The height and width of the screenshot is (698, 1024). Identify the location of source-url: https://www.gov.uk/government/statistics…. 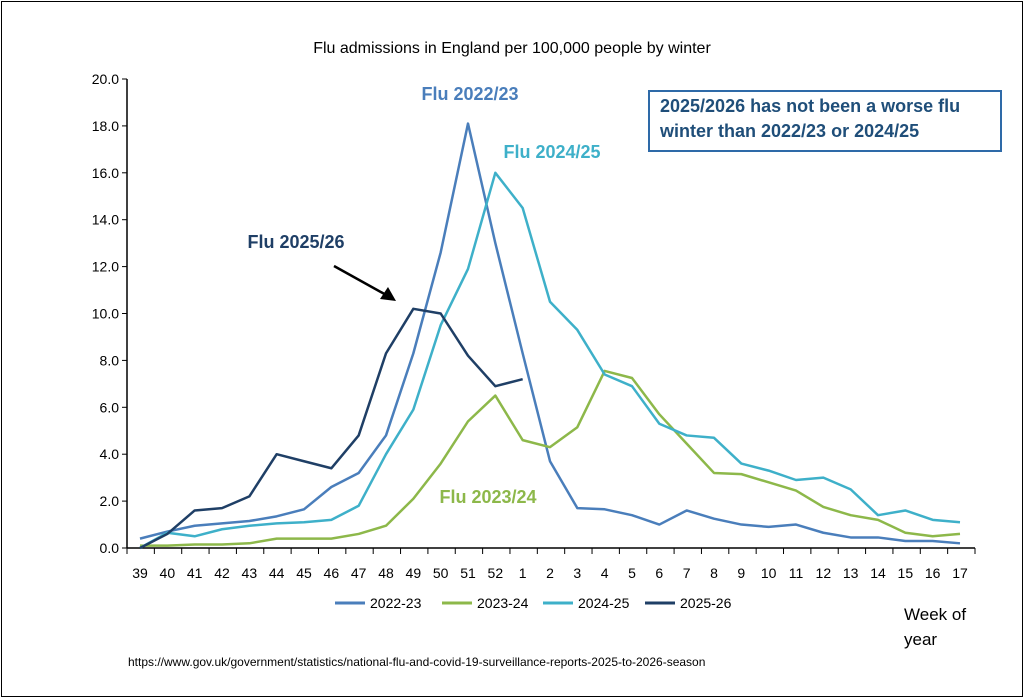
(417, 662).